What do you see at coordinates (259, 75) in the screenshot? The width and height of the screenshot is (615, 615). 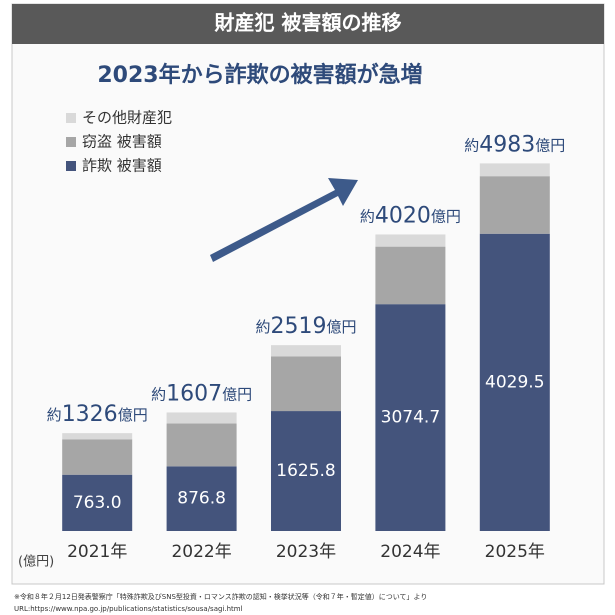 I see `chart-title: 2023年から詐欺の被害額が急増` at bounding box center [259, 75].